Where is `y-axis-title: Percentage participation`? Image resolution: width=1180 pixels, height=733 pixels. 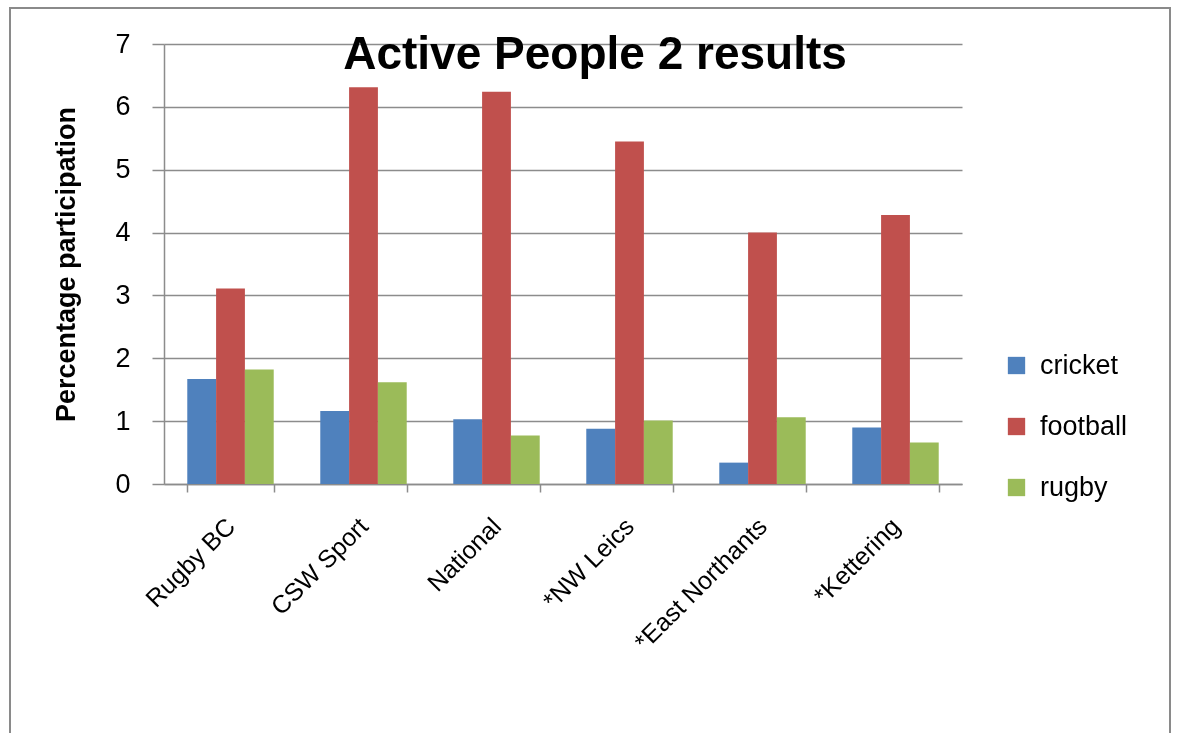
y-axis-title: Percentage participation is located at coordinates (66, 264).